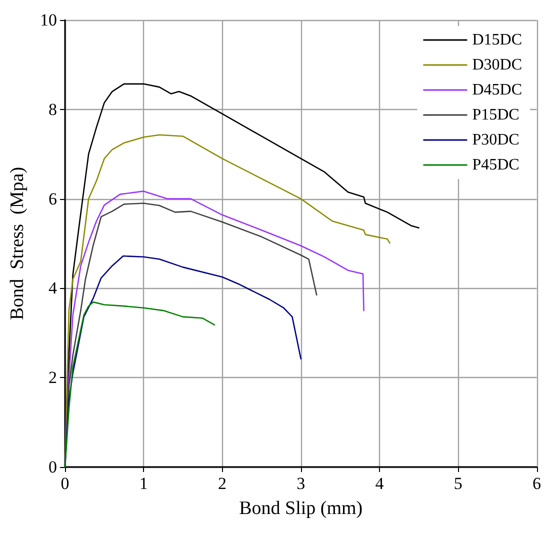  Describe the element at coordinates (301, 508) in the screenshot. I see `x-axis-title: Bond Slip (mm)` at that location.